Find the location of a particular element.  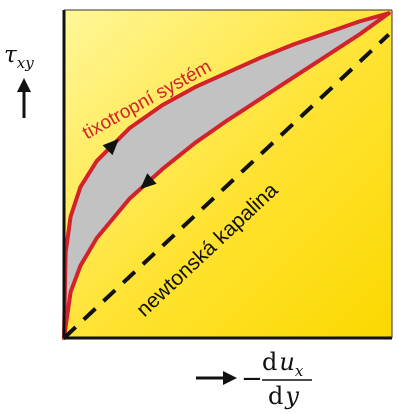

x-axis-label-fraction: dux dy is located at coordinates (287, 379).